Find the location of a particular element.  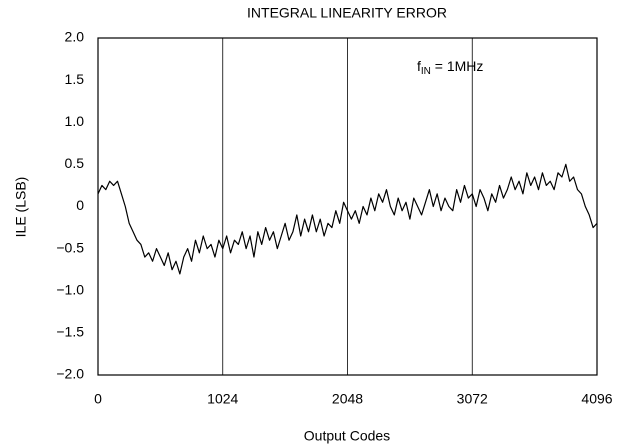

annotation: fIN = 1MHz is located at coordinates (450, 67).